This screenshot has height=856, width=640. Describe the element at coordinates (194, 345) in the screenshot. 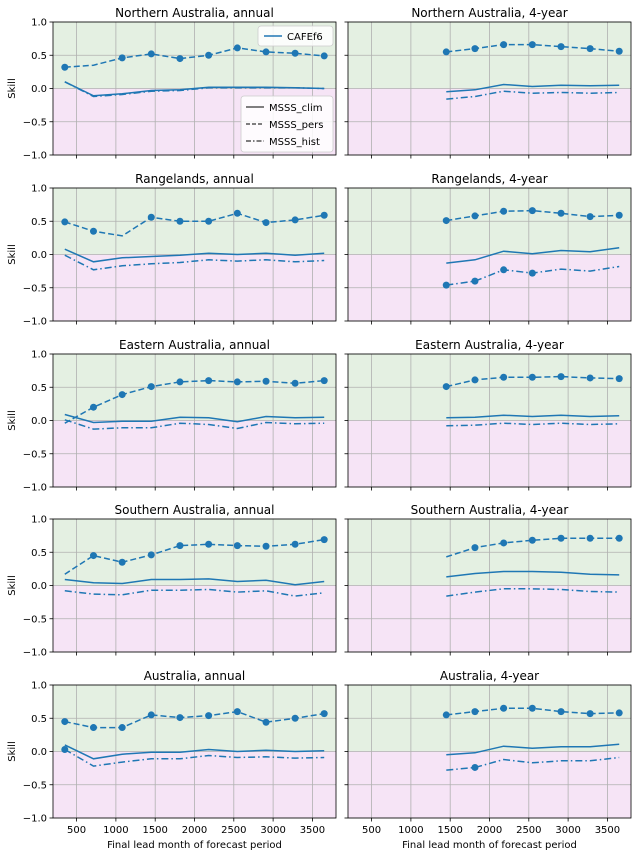

I see `panel-title: Eastern Australia, annual` at that location.